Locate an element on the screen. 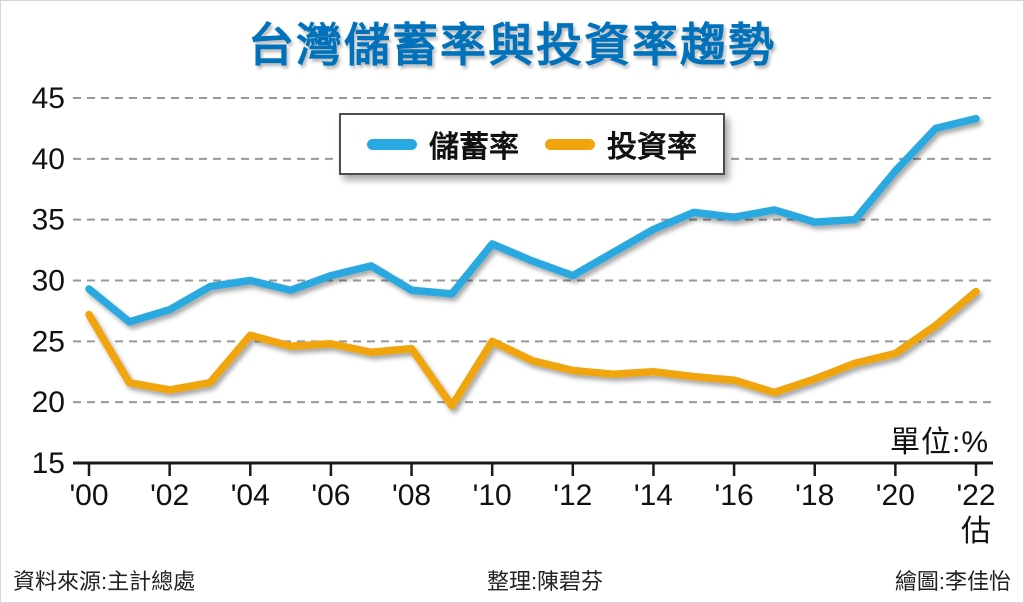 This screenshot has width=1024, height=603. y-tick-label-40: 40 is located at coordinates (48, 159).